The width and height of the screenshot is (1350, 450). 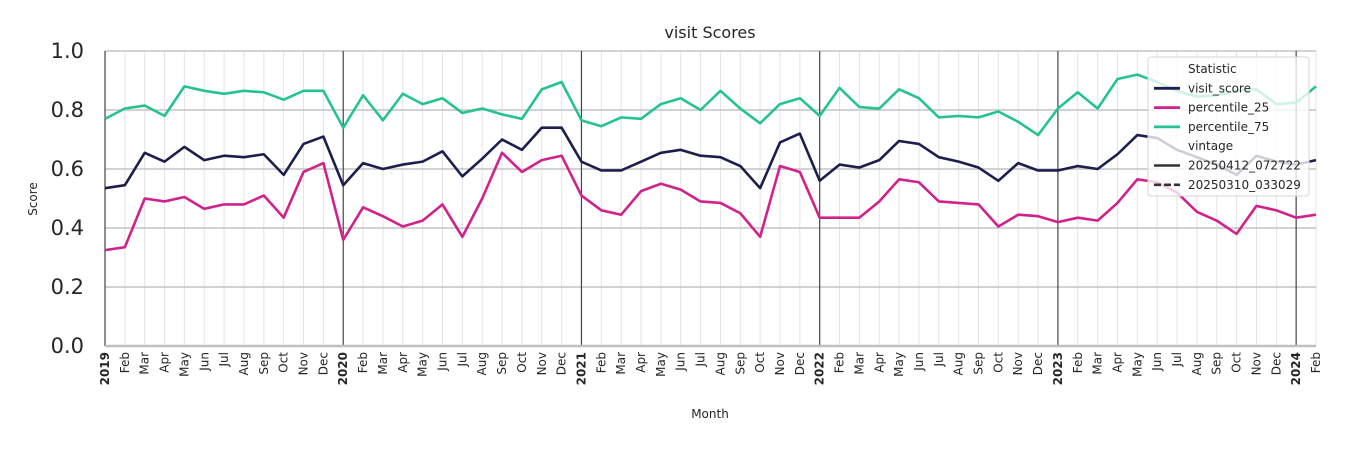 What do you see at coordinates (67, 51) in the screenshot?
I see `y-tick-label: 1.0` at bounding box center [67, 51].